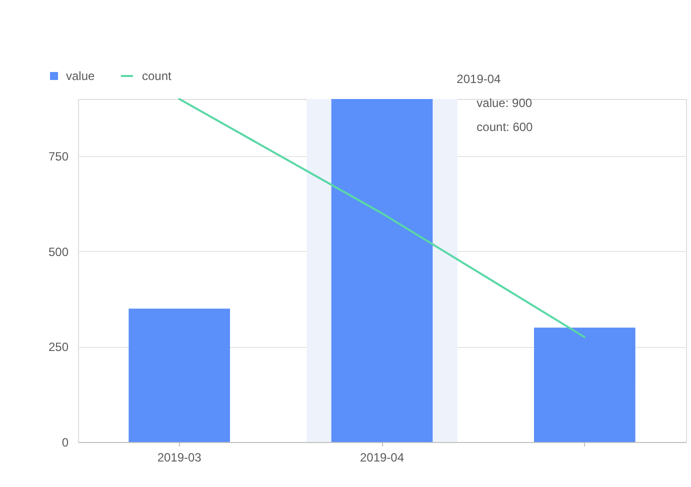 The image size is (691, 487). What do you see at coordinates (81, 76) in the screenshot?
I see `legend-label: value` at bounding box center [81, 76].